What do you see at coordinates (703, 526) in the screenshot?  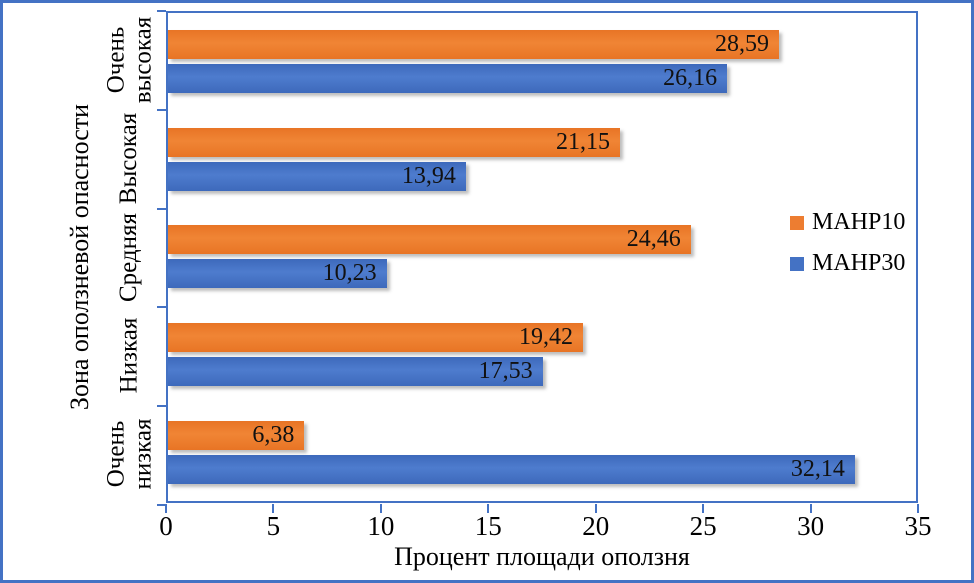 I see `x-tick-label: 25` at bounding box center [703, 526].